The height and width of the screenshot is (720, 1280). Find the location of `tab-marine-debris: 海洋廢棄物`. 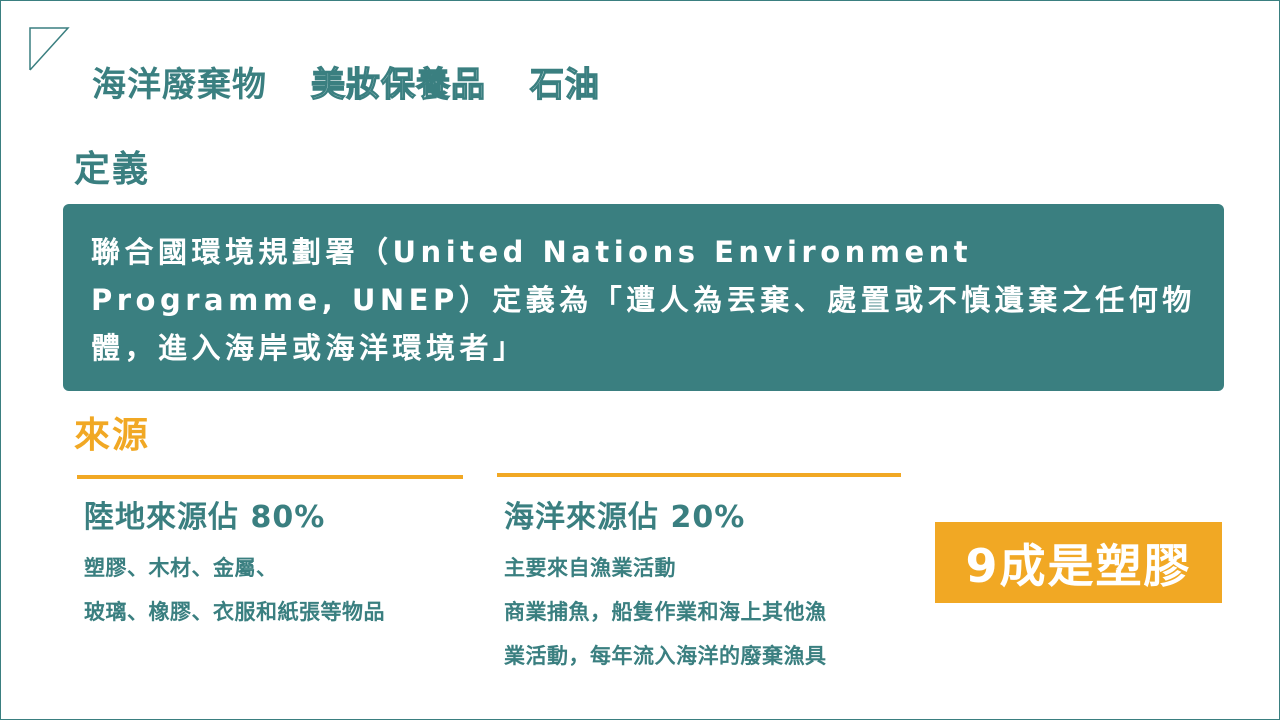

tab-marine-debris: 海洋廢棄物 is located at coordinates (179, 85).